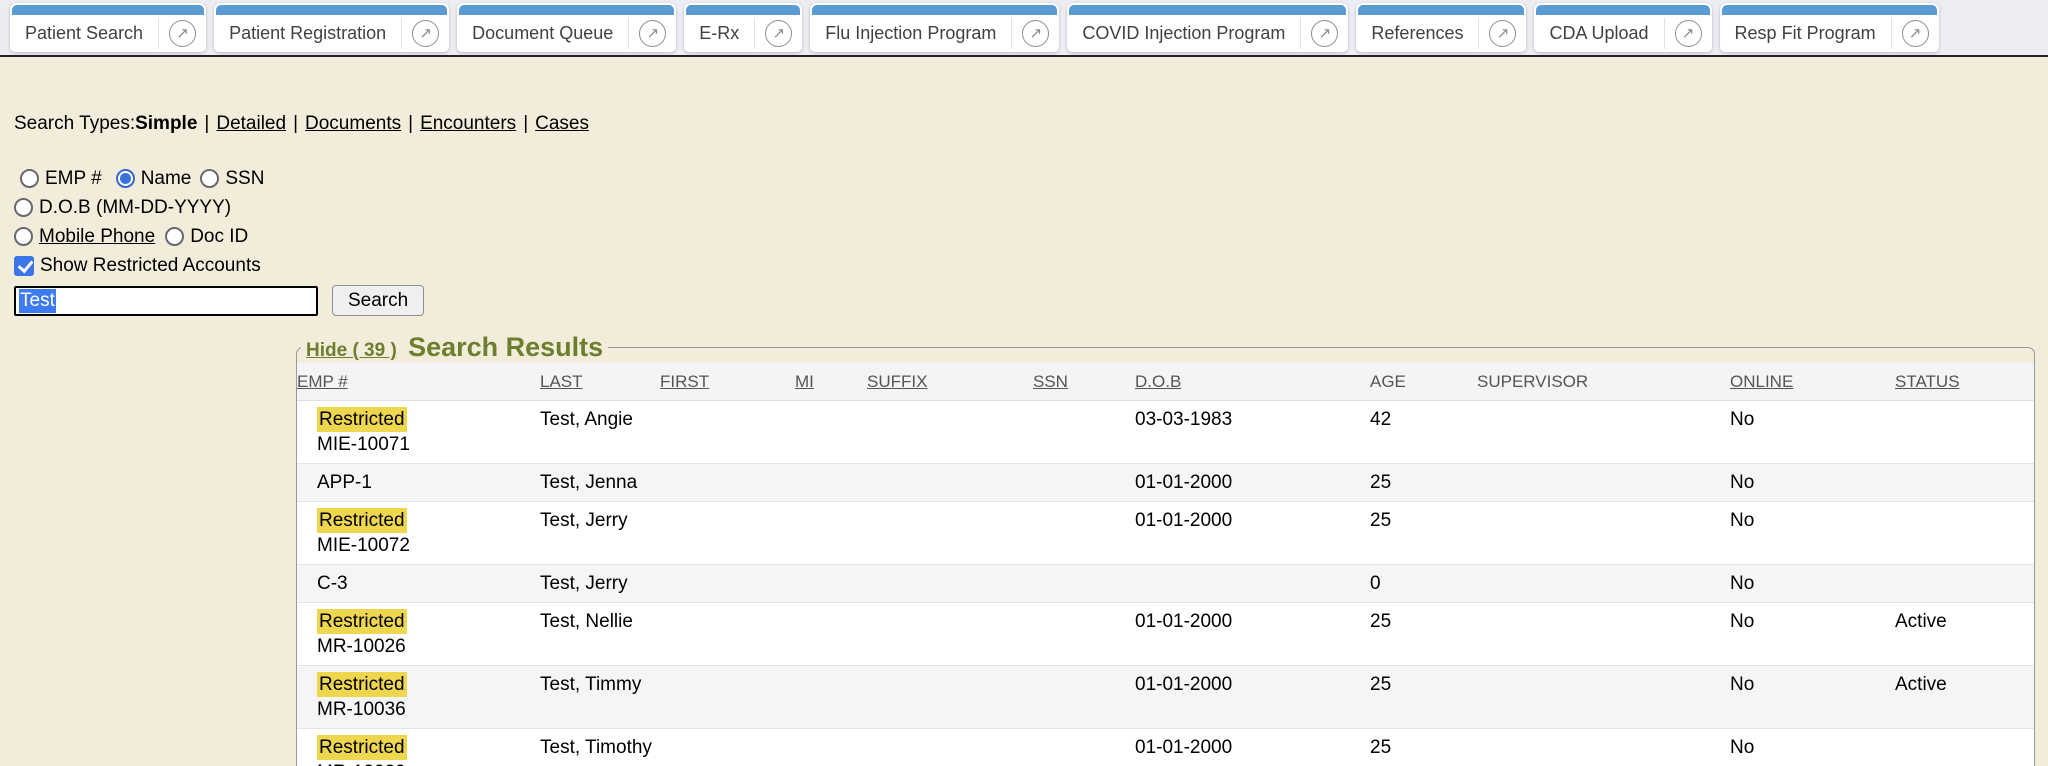 The width and height of the screenshot is (2048, 766). Describe the element at coordinates (743, 27) in the screenshot. I see `tab: E-Rx` at that location.